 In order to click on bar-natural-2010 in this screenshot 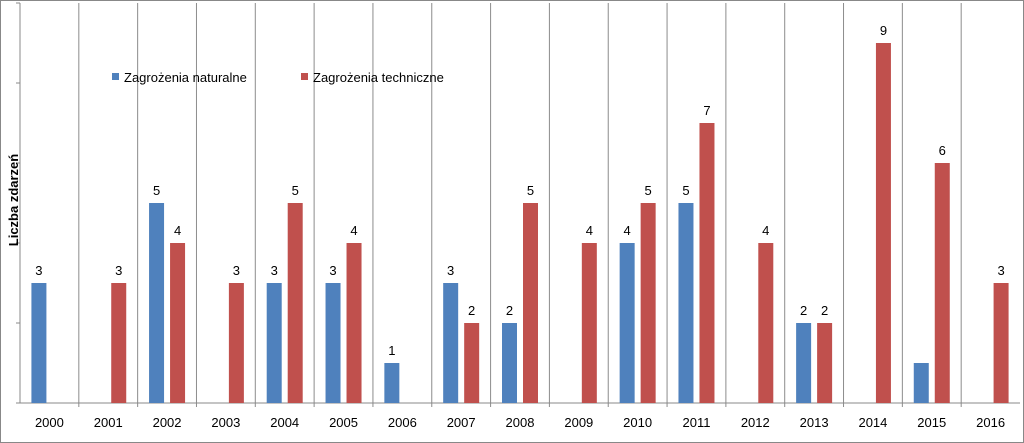, I will do `click(627, 323)`.